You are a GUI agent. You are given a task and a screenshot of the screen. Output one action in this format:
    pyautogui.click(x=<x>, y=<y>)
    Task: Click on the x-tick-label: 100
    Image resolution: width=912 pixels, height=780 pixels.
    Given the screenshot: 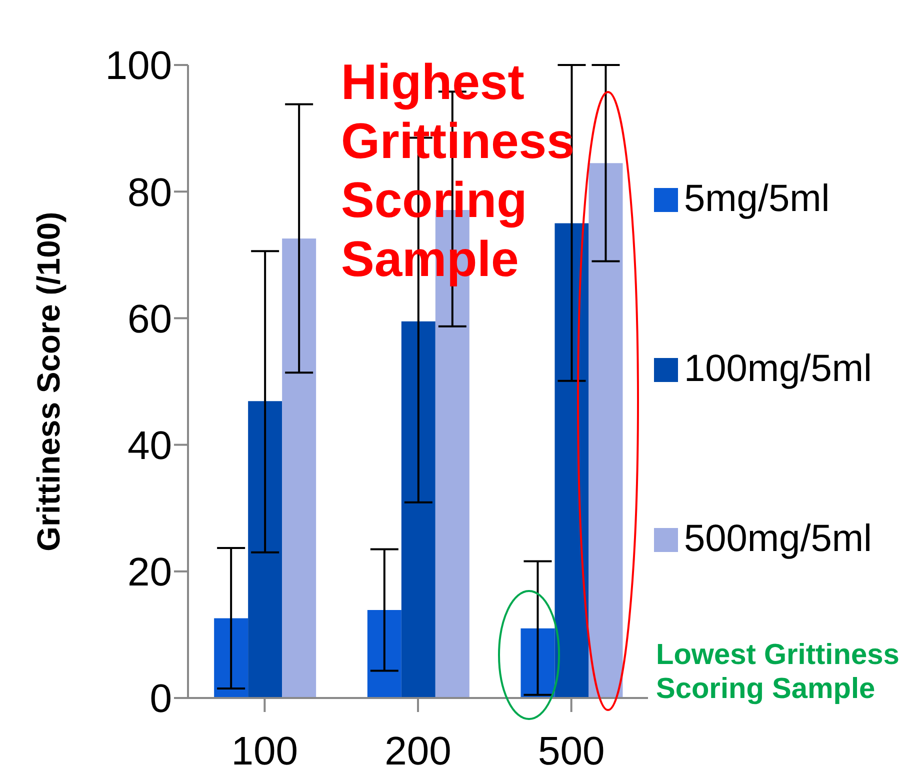 What is the action you would take?
    pyautogui.click(x=264, y=751)
    